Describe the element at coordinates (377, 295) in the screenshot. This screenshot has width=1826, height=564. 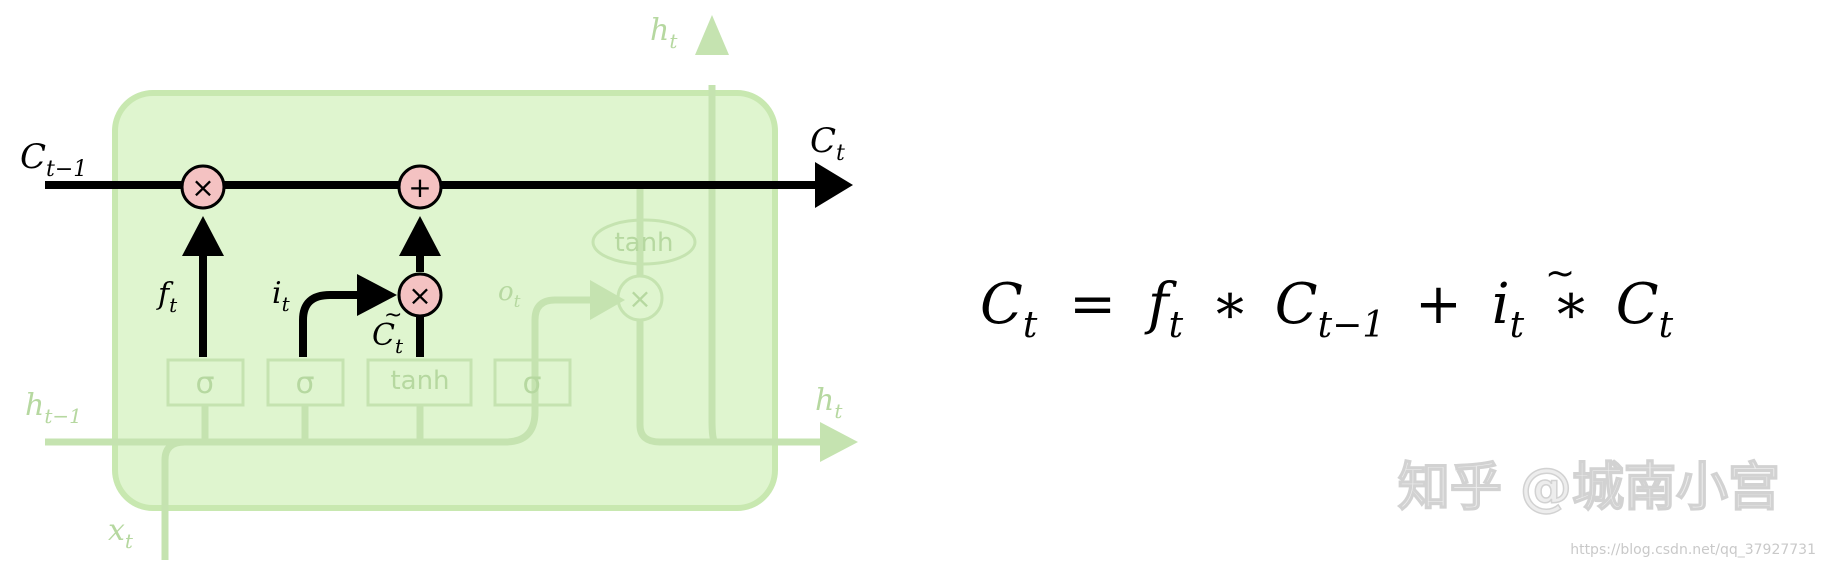
I see `i-gate-arrow` at that location.